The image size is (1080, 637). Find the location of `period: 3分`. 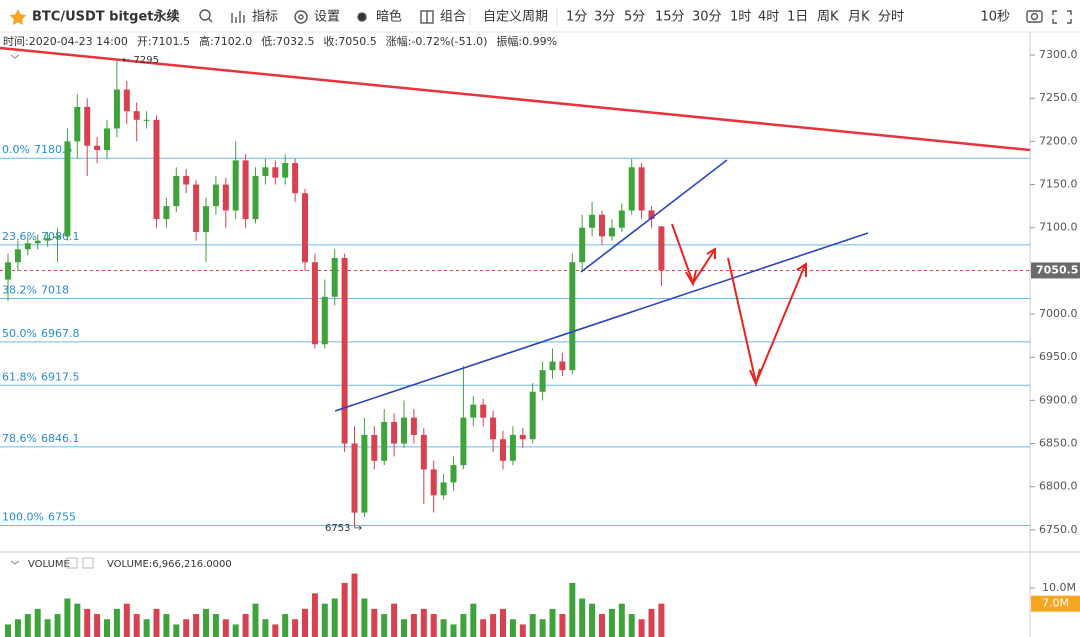

period: 3分 is located at coordinates (604, 17).